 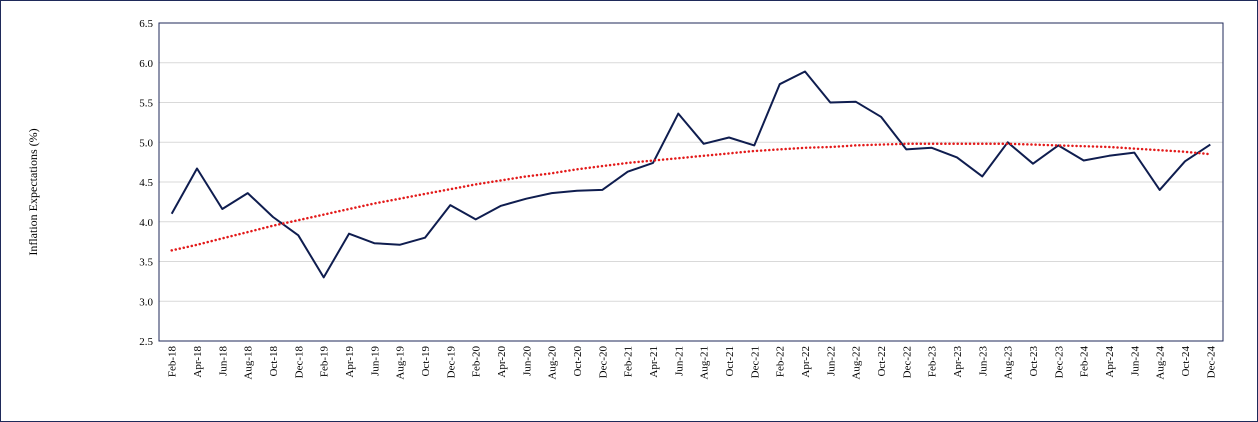 I want to click on y-axis-title: Inflation Expectations (%), so click(x=33, y=191).